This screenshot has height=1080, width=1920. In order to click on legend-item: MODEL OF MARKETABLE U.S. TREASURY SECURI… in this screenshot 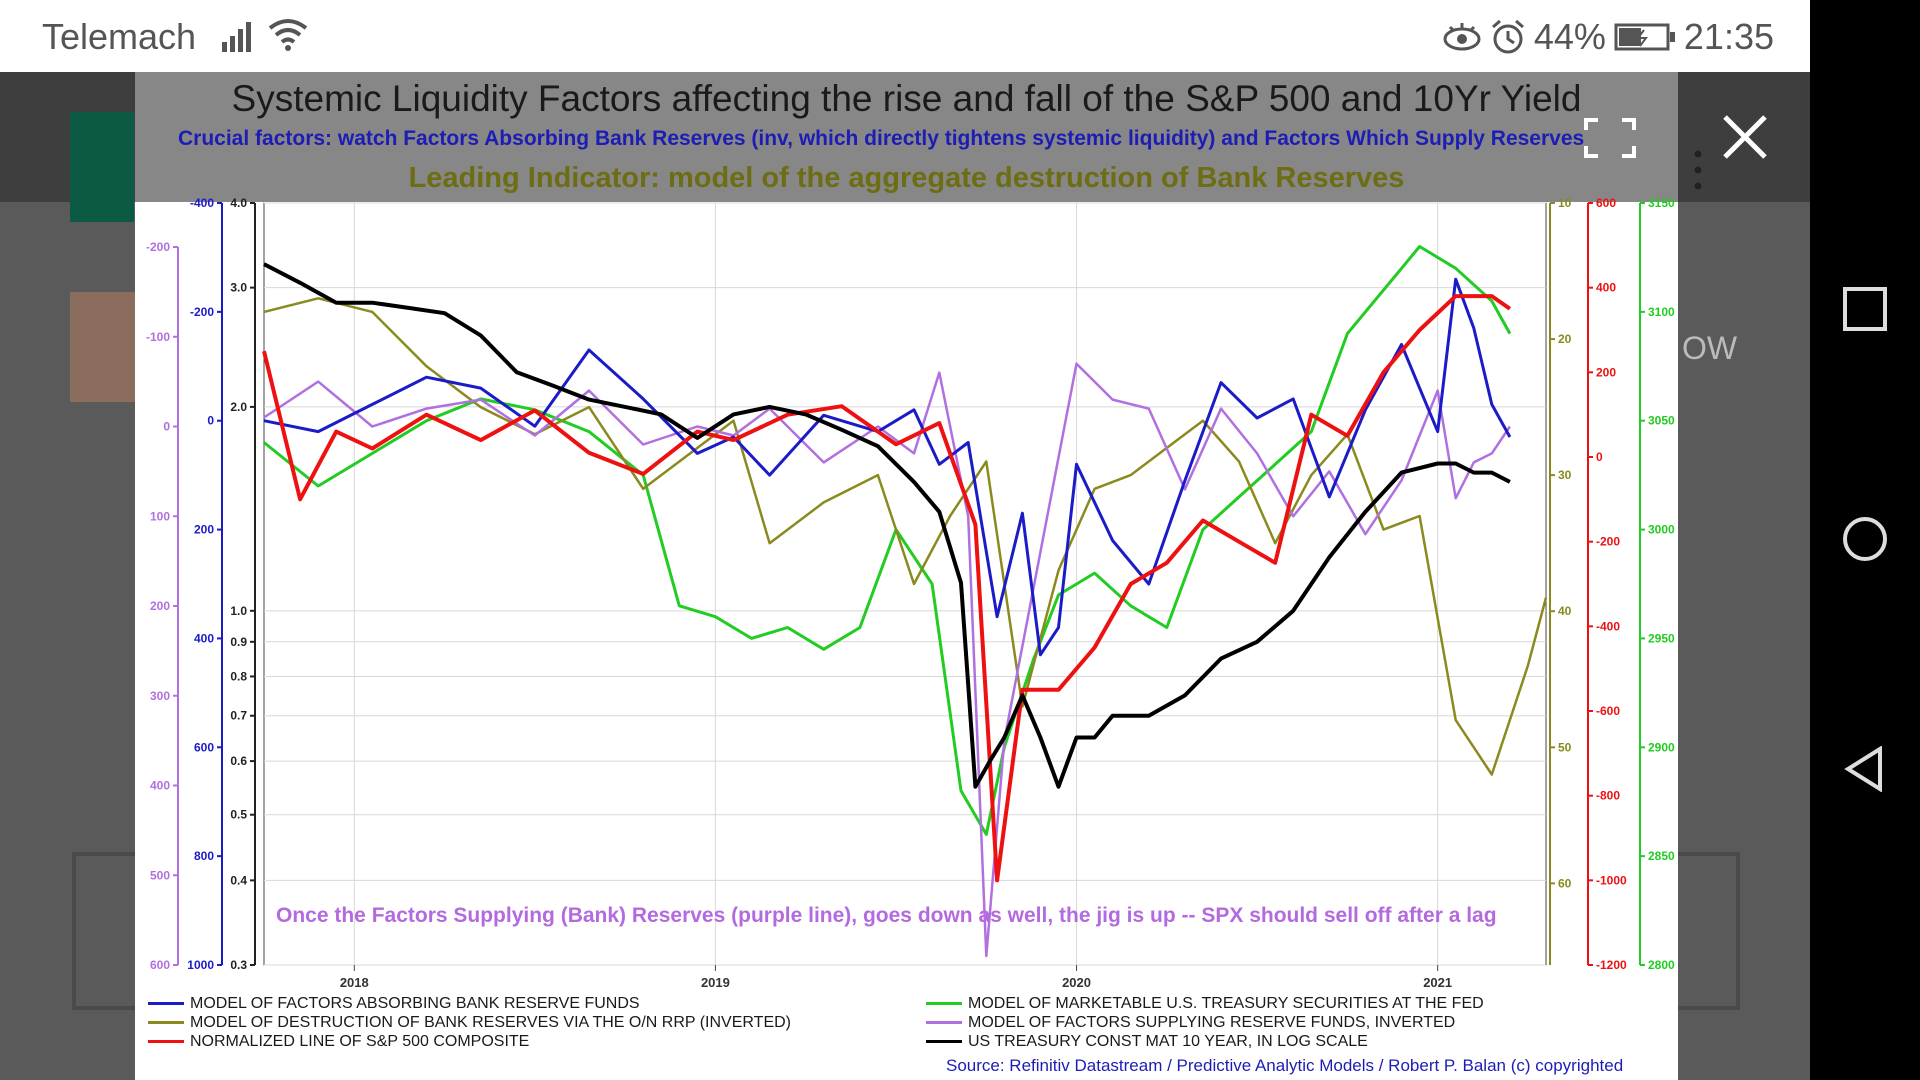, I will do `click(1205, 1004)`.